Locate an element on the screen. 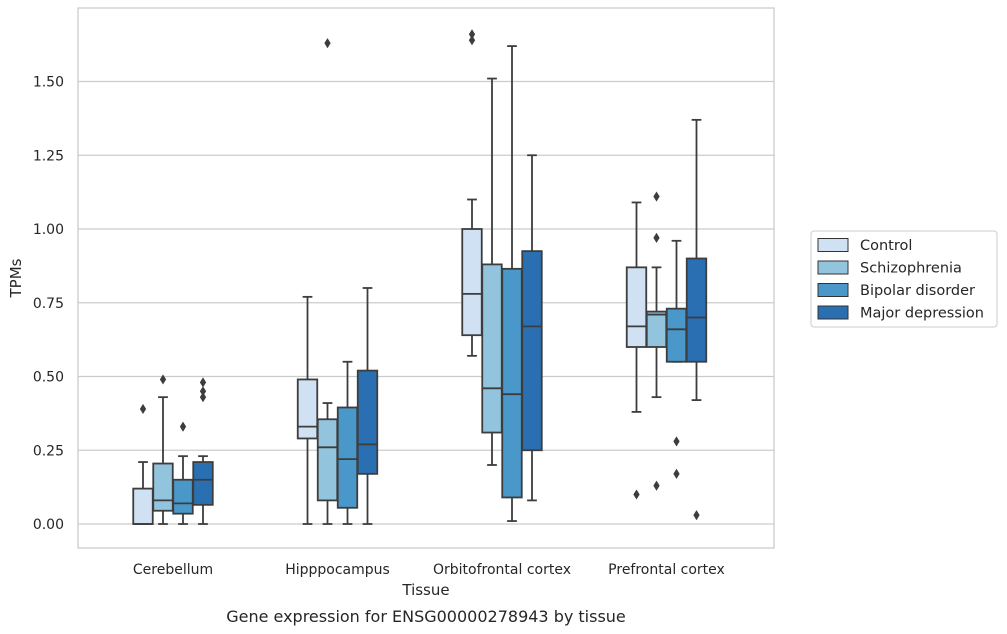 The width and height of the screenshot is (1007, 634). x-axis-label: Tissue is located at coordinates (425, 590).